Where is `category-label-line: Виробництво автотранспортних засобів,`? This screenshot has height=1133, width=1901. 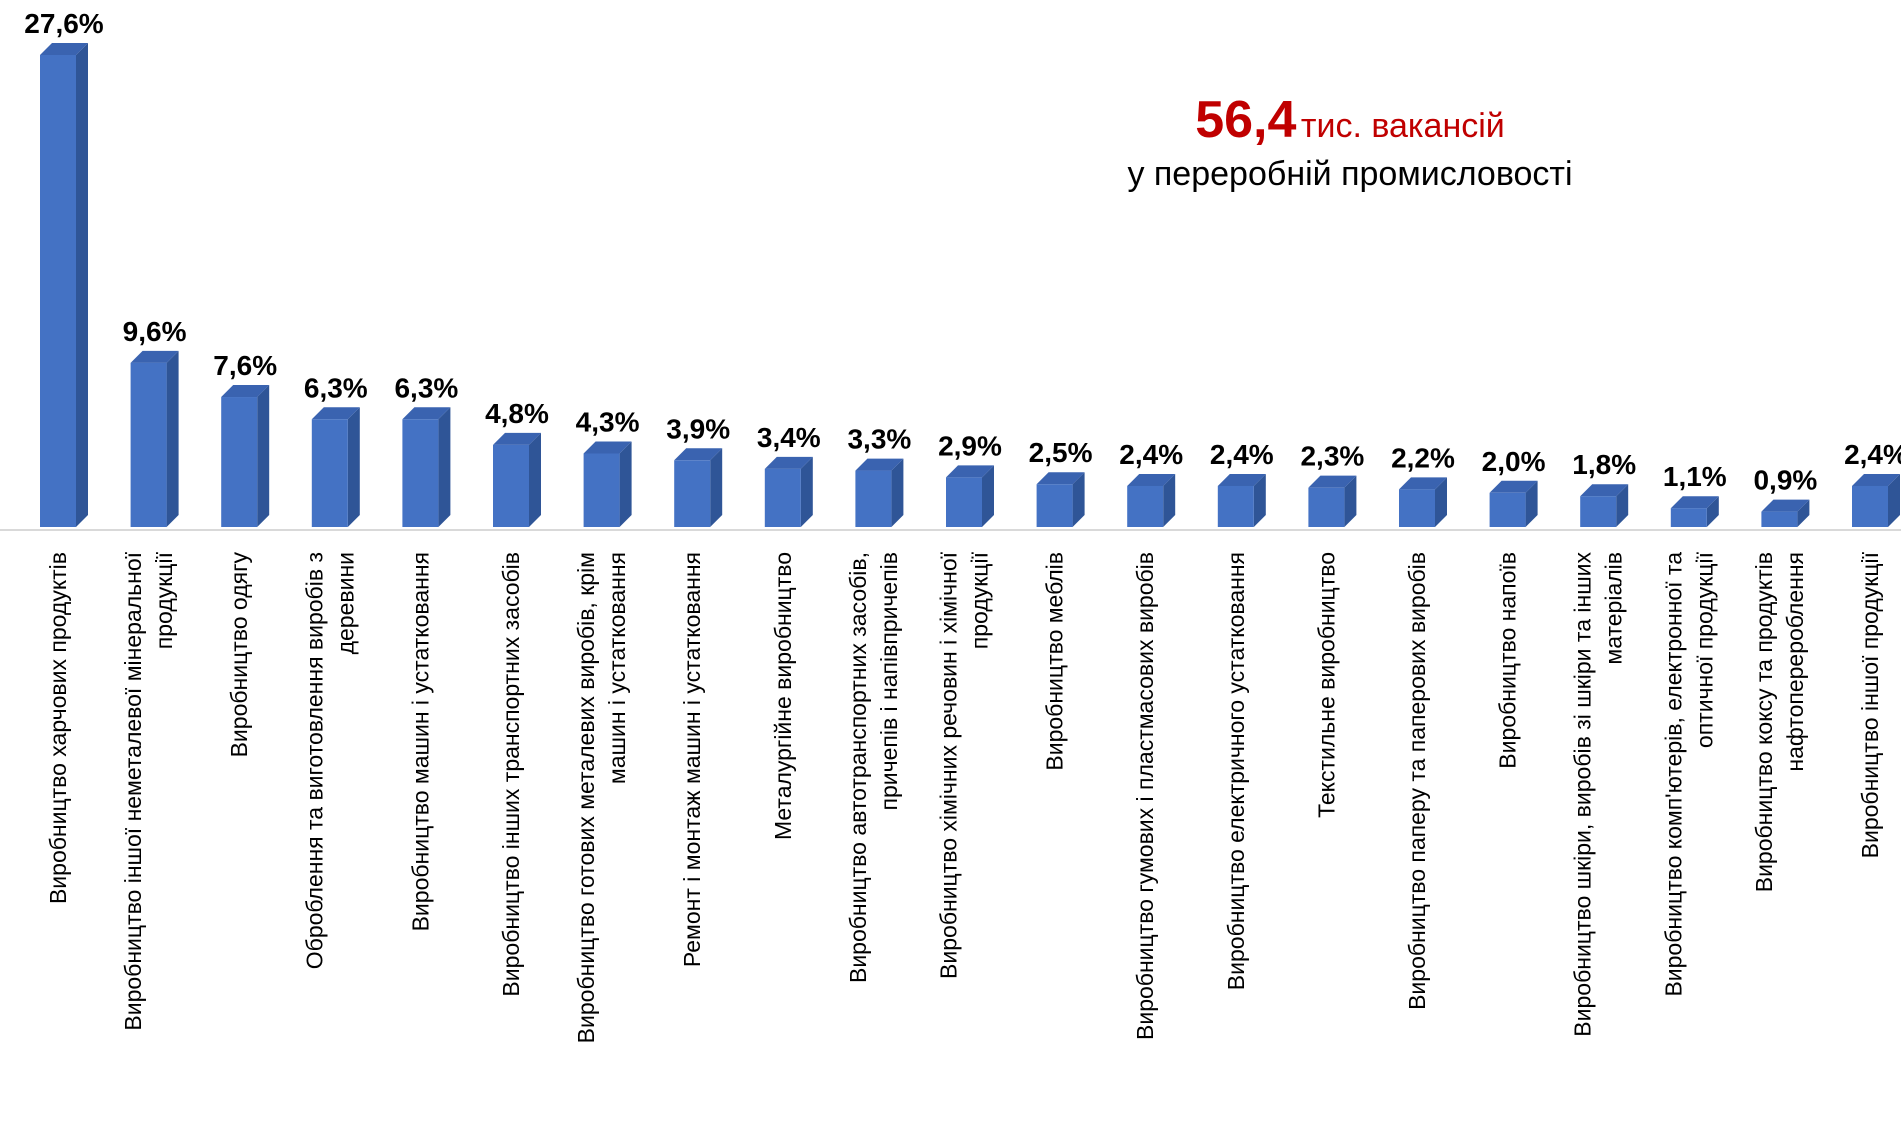
category-label-line: Виробництво автотранспортних засобів, is located at coordinates (858, 767).